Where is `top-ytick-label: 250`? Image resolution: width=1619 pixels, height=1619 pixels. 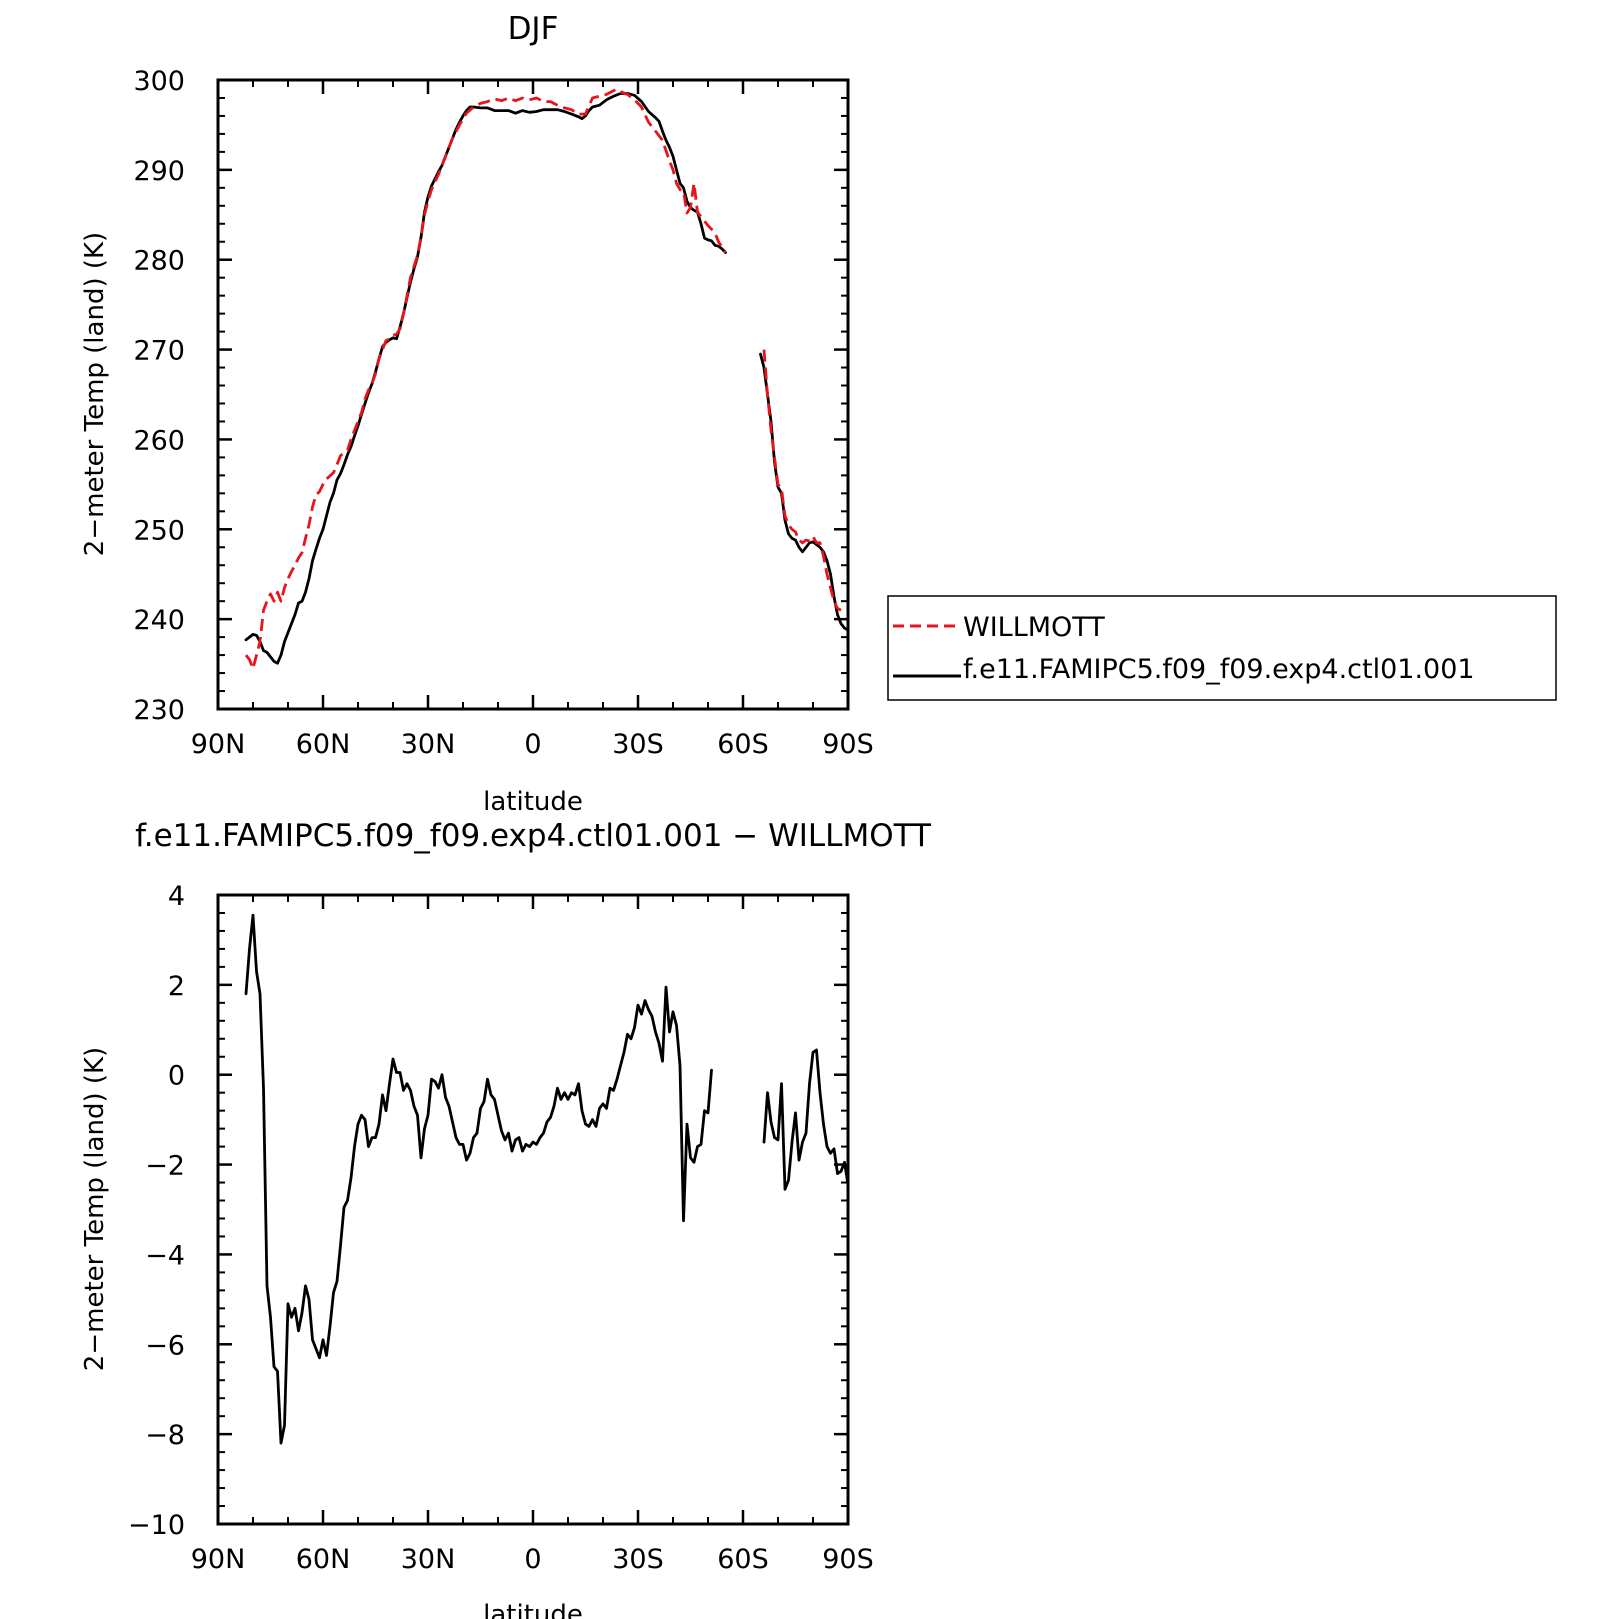 top-ytick-label: 250 is located at coordinates (159, 530).